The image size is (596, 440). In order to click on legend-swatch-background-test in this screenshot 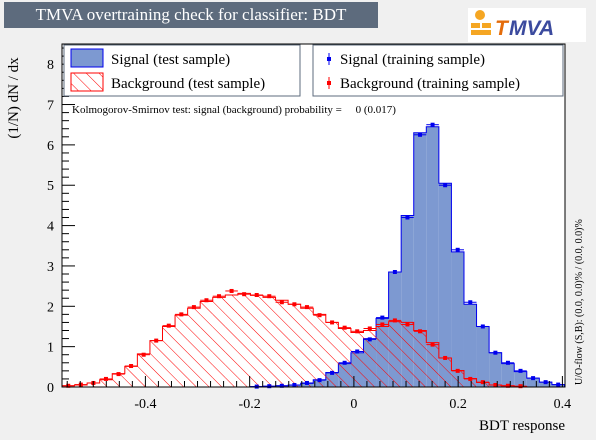, I will do `click(87, 82)`.